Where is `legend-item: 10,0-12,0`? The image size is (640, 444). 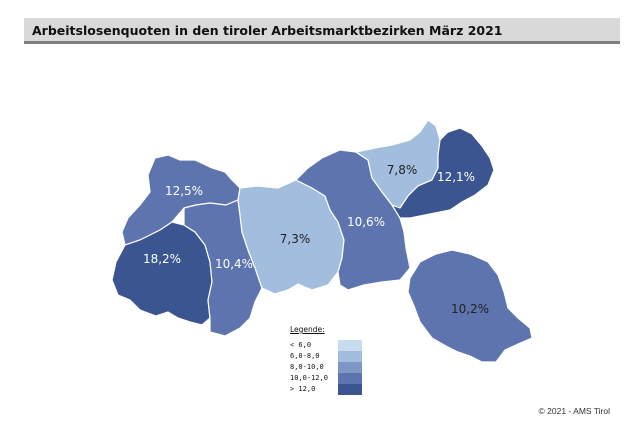
legend-item: 10,0-12,0 is located at coordinates (332, 378).